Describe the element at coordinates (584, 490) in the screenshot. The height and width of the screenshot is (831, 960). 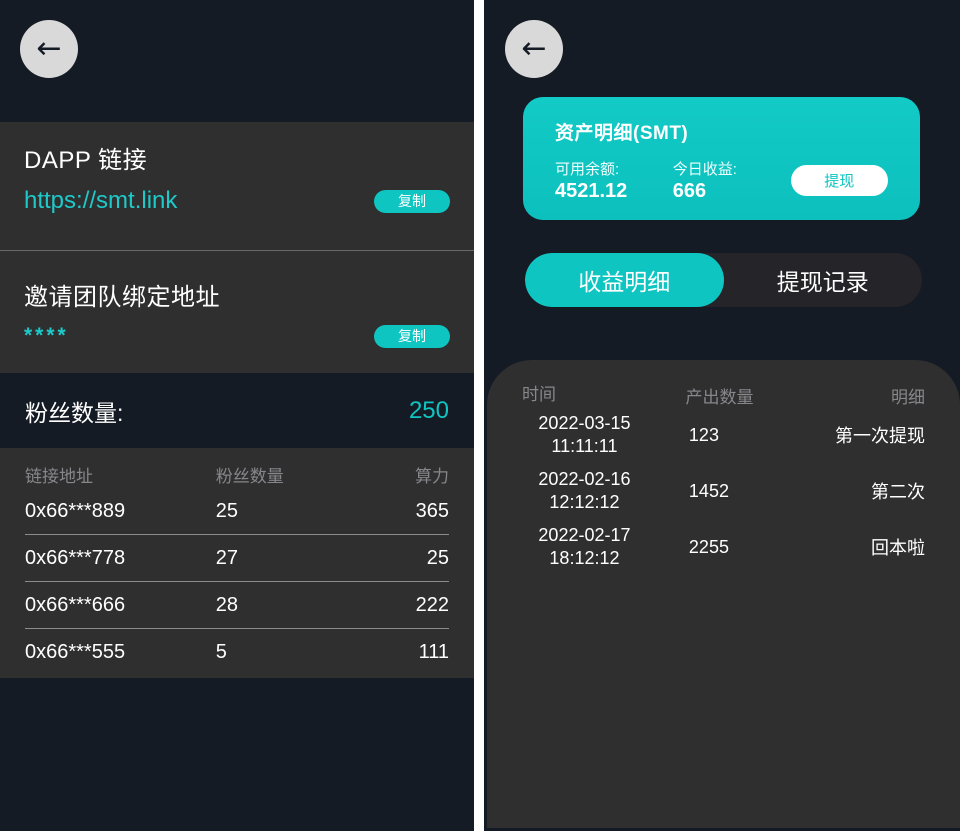
I see `cell-time: 2022-02-16 12:12:12` at that location.